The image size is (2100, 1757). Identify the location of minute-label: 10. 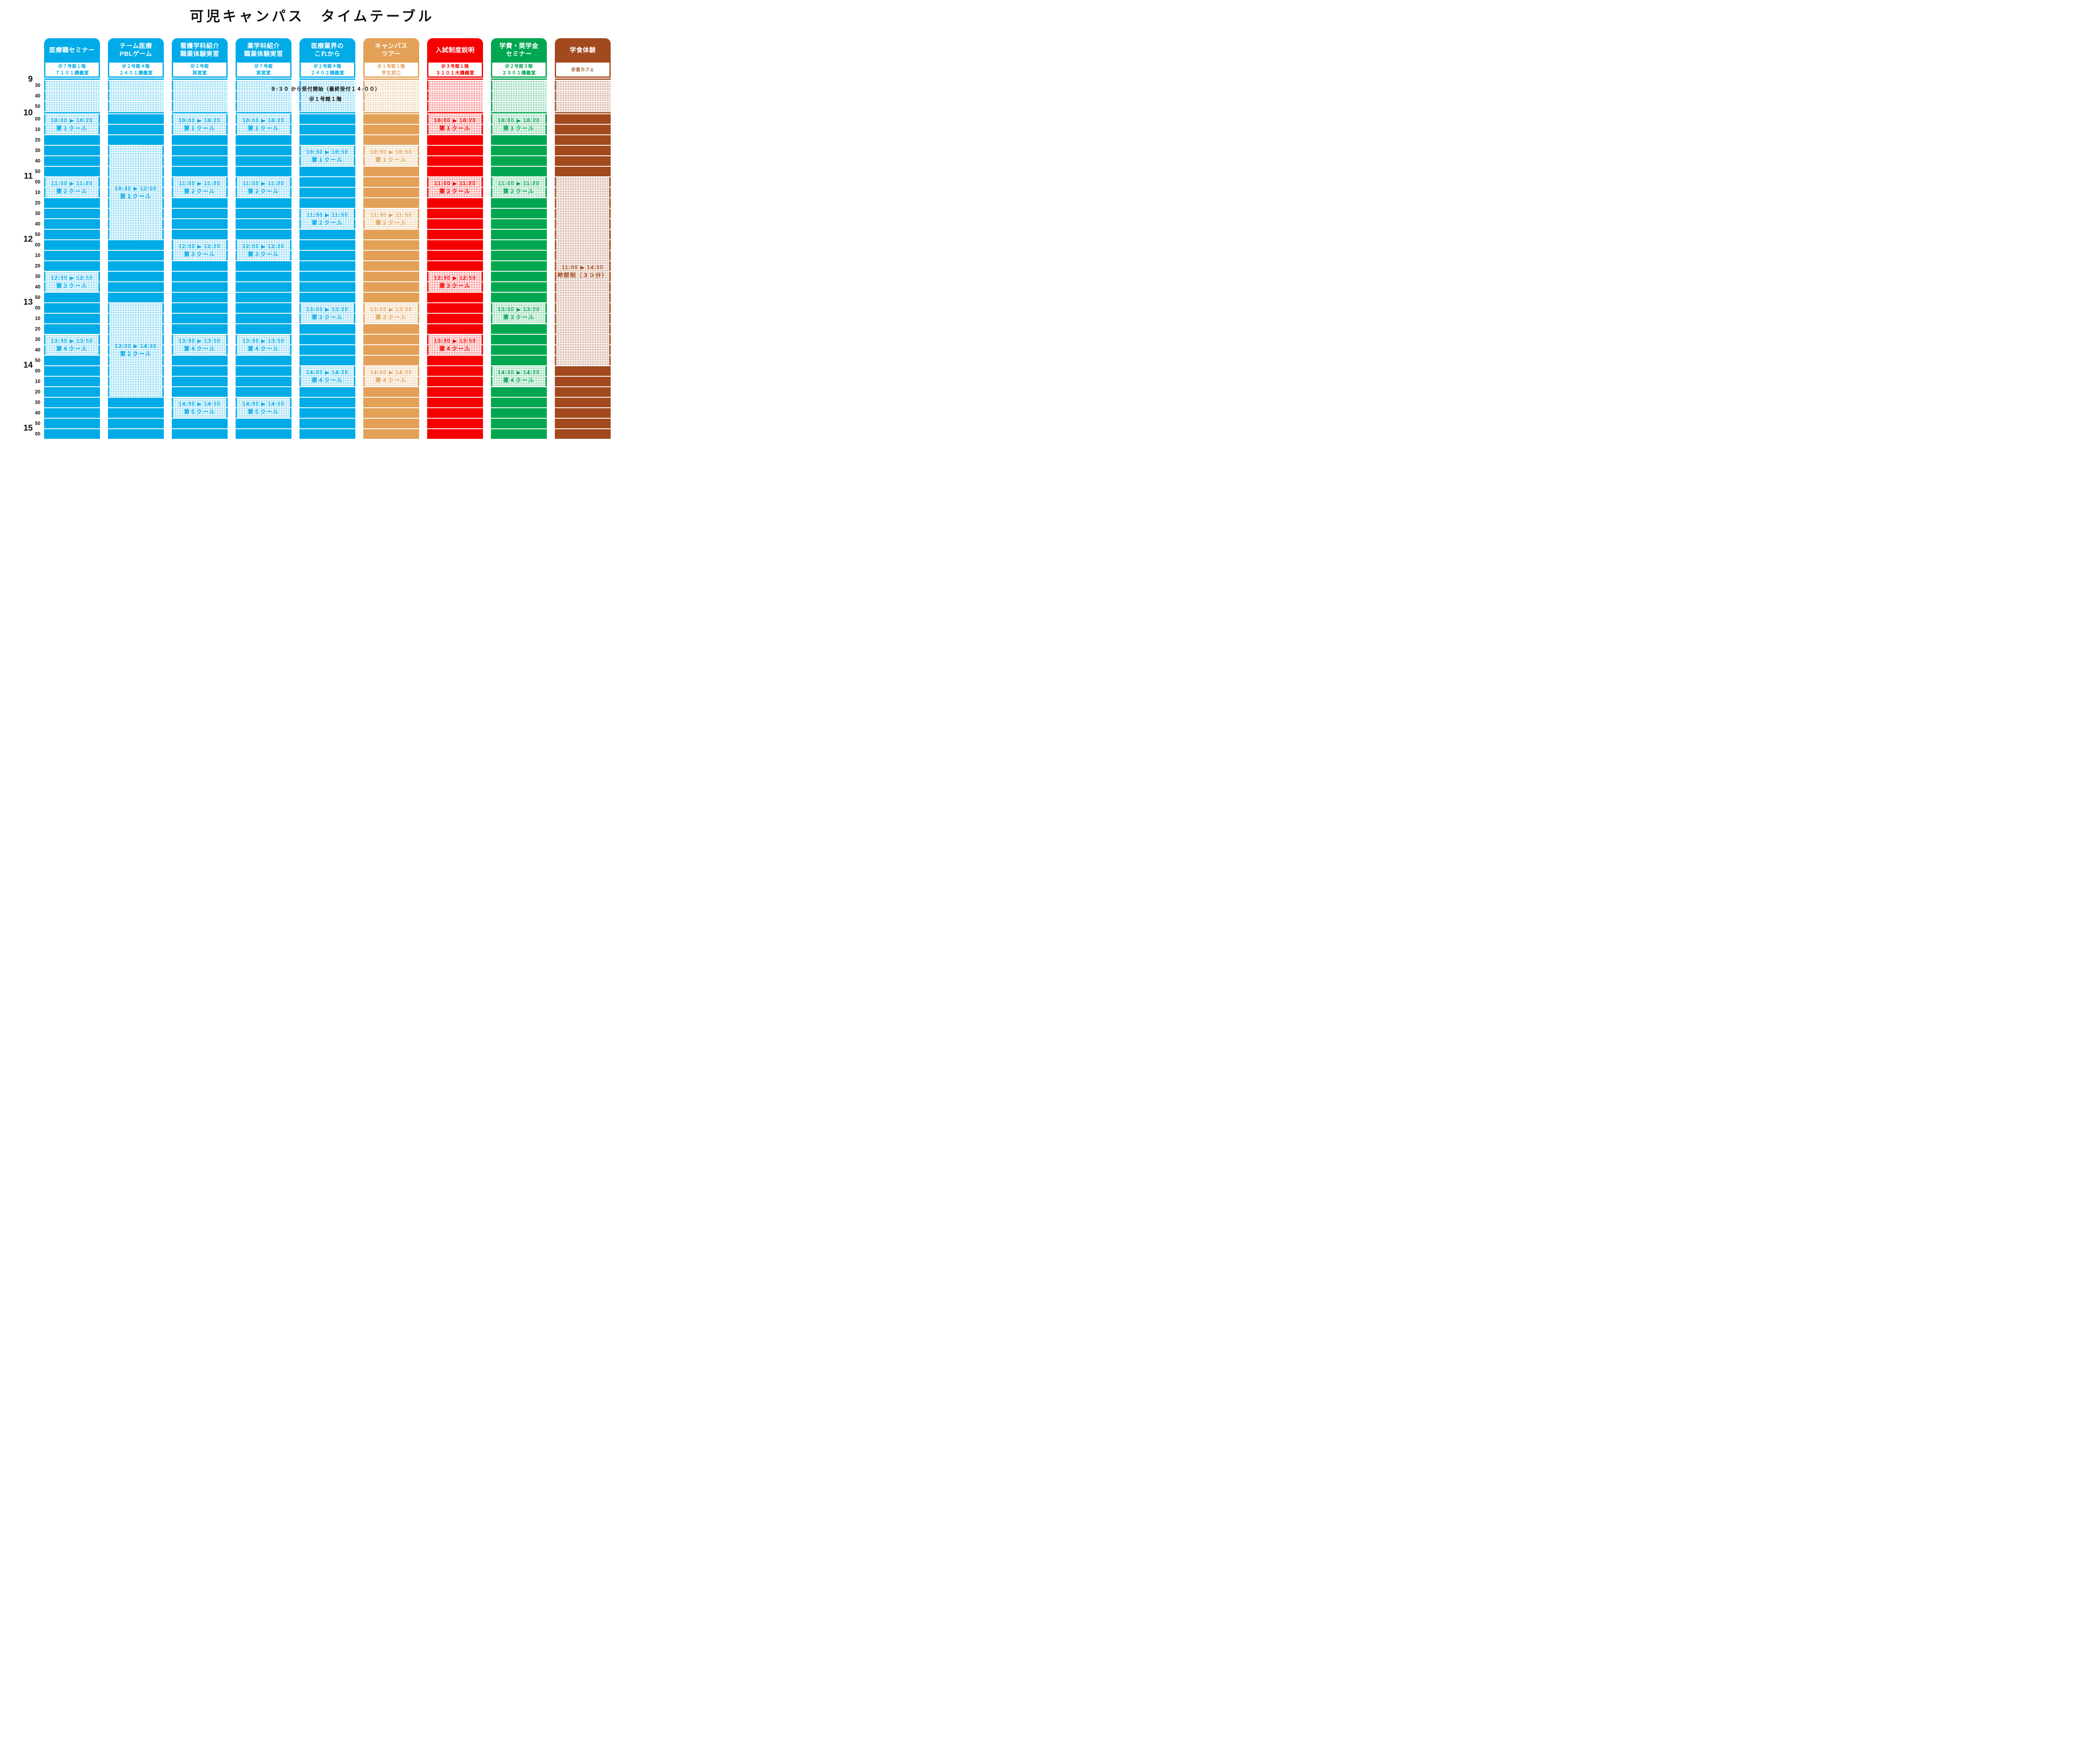
(37, 129).